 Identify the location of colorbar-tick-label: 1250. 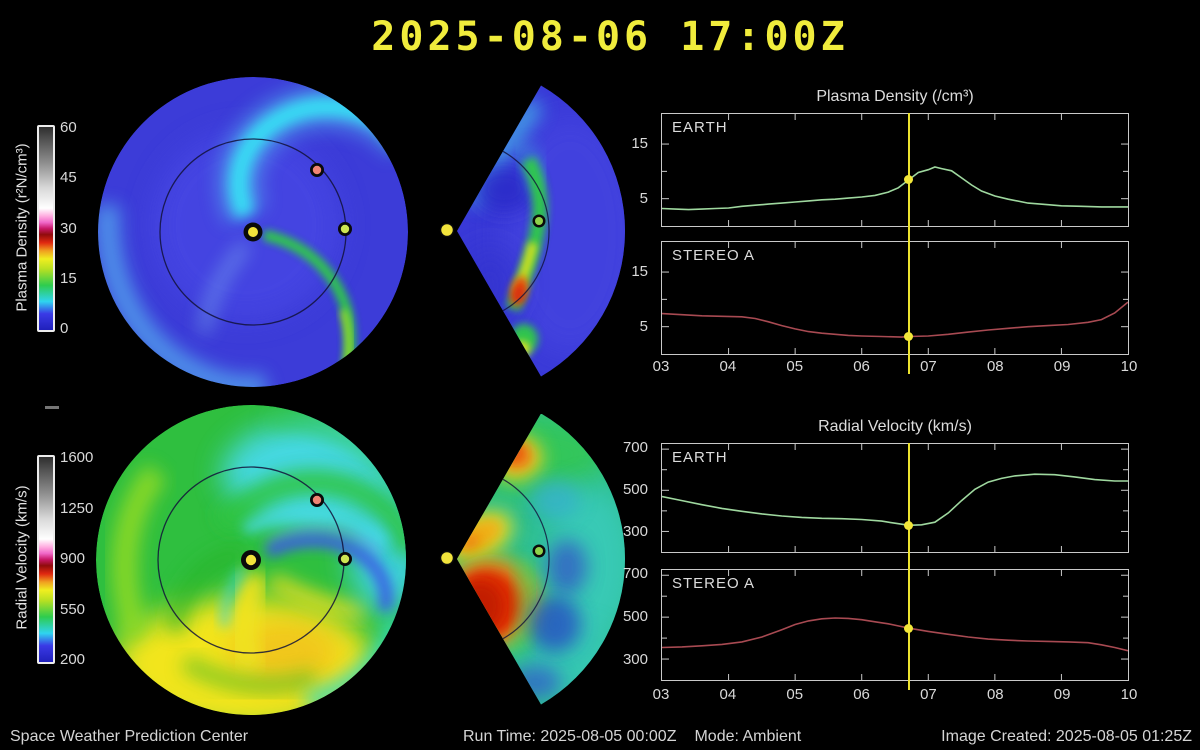
(77, 508).